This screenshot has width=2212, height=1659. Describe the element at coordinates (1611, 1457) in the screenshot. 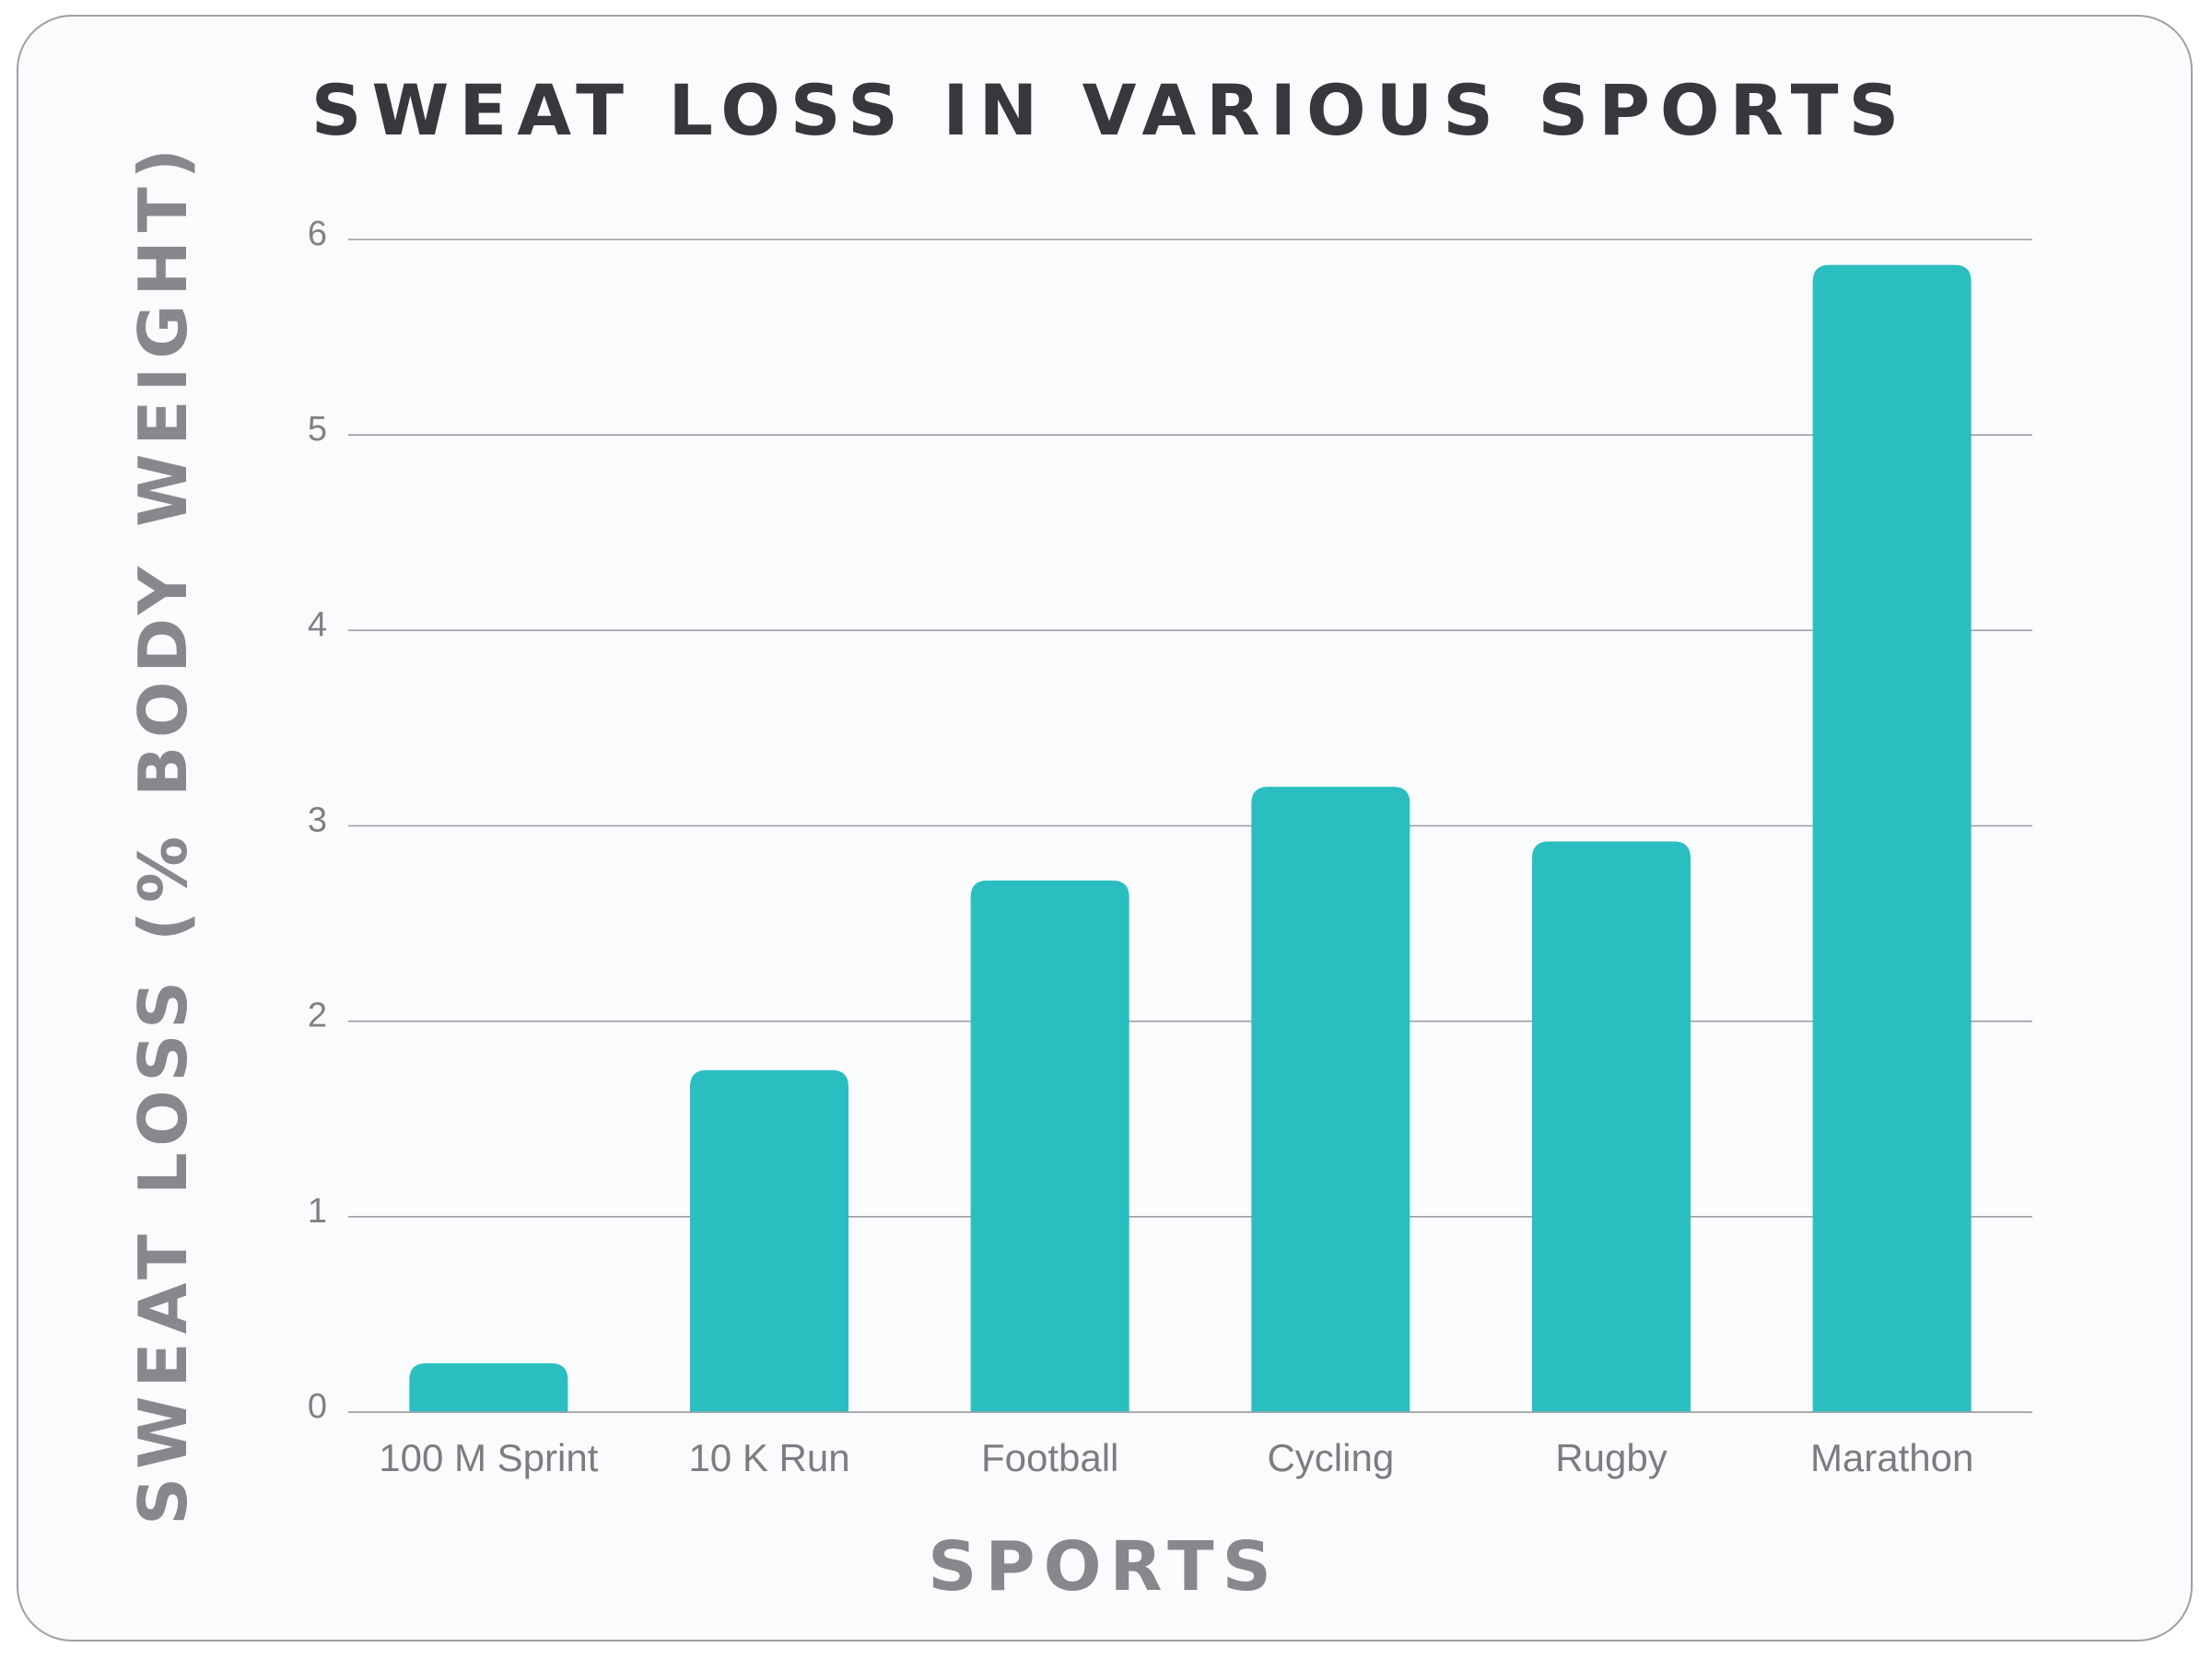

I see `x-tick-label: Rugby` at that location.